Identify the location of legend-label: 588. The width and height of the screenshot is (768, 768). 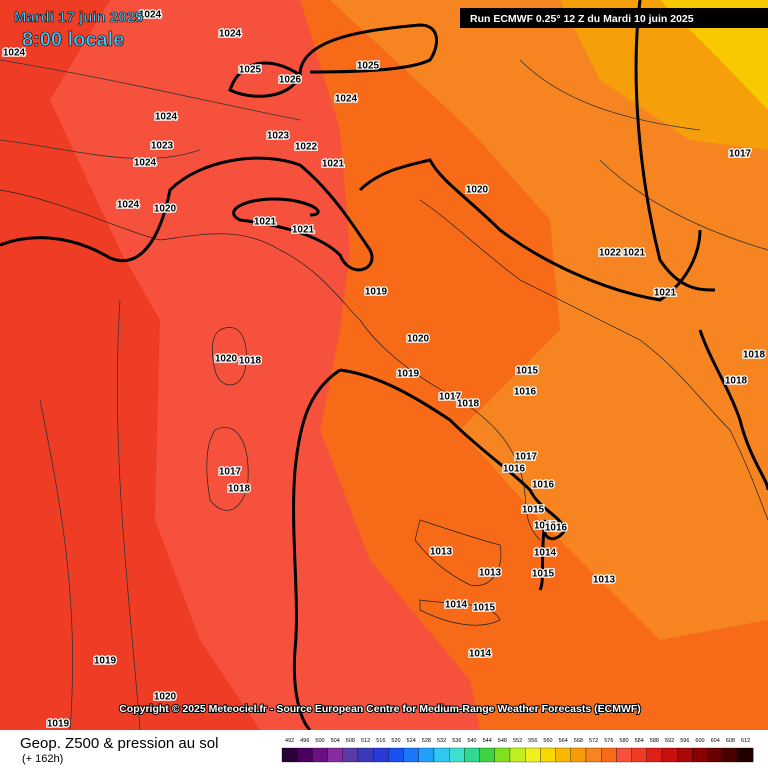
(654, 741).